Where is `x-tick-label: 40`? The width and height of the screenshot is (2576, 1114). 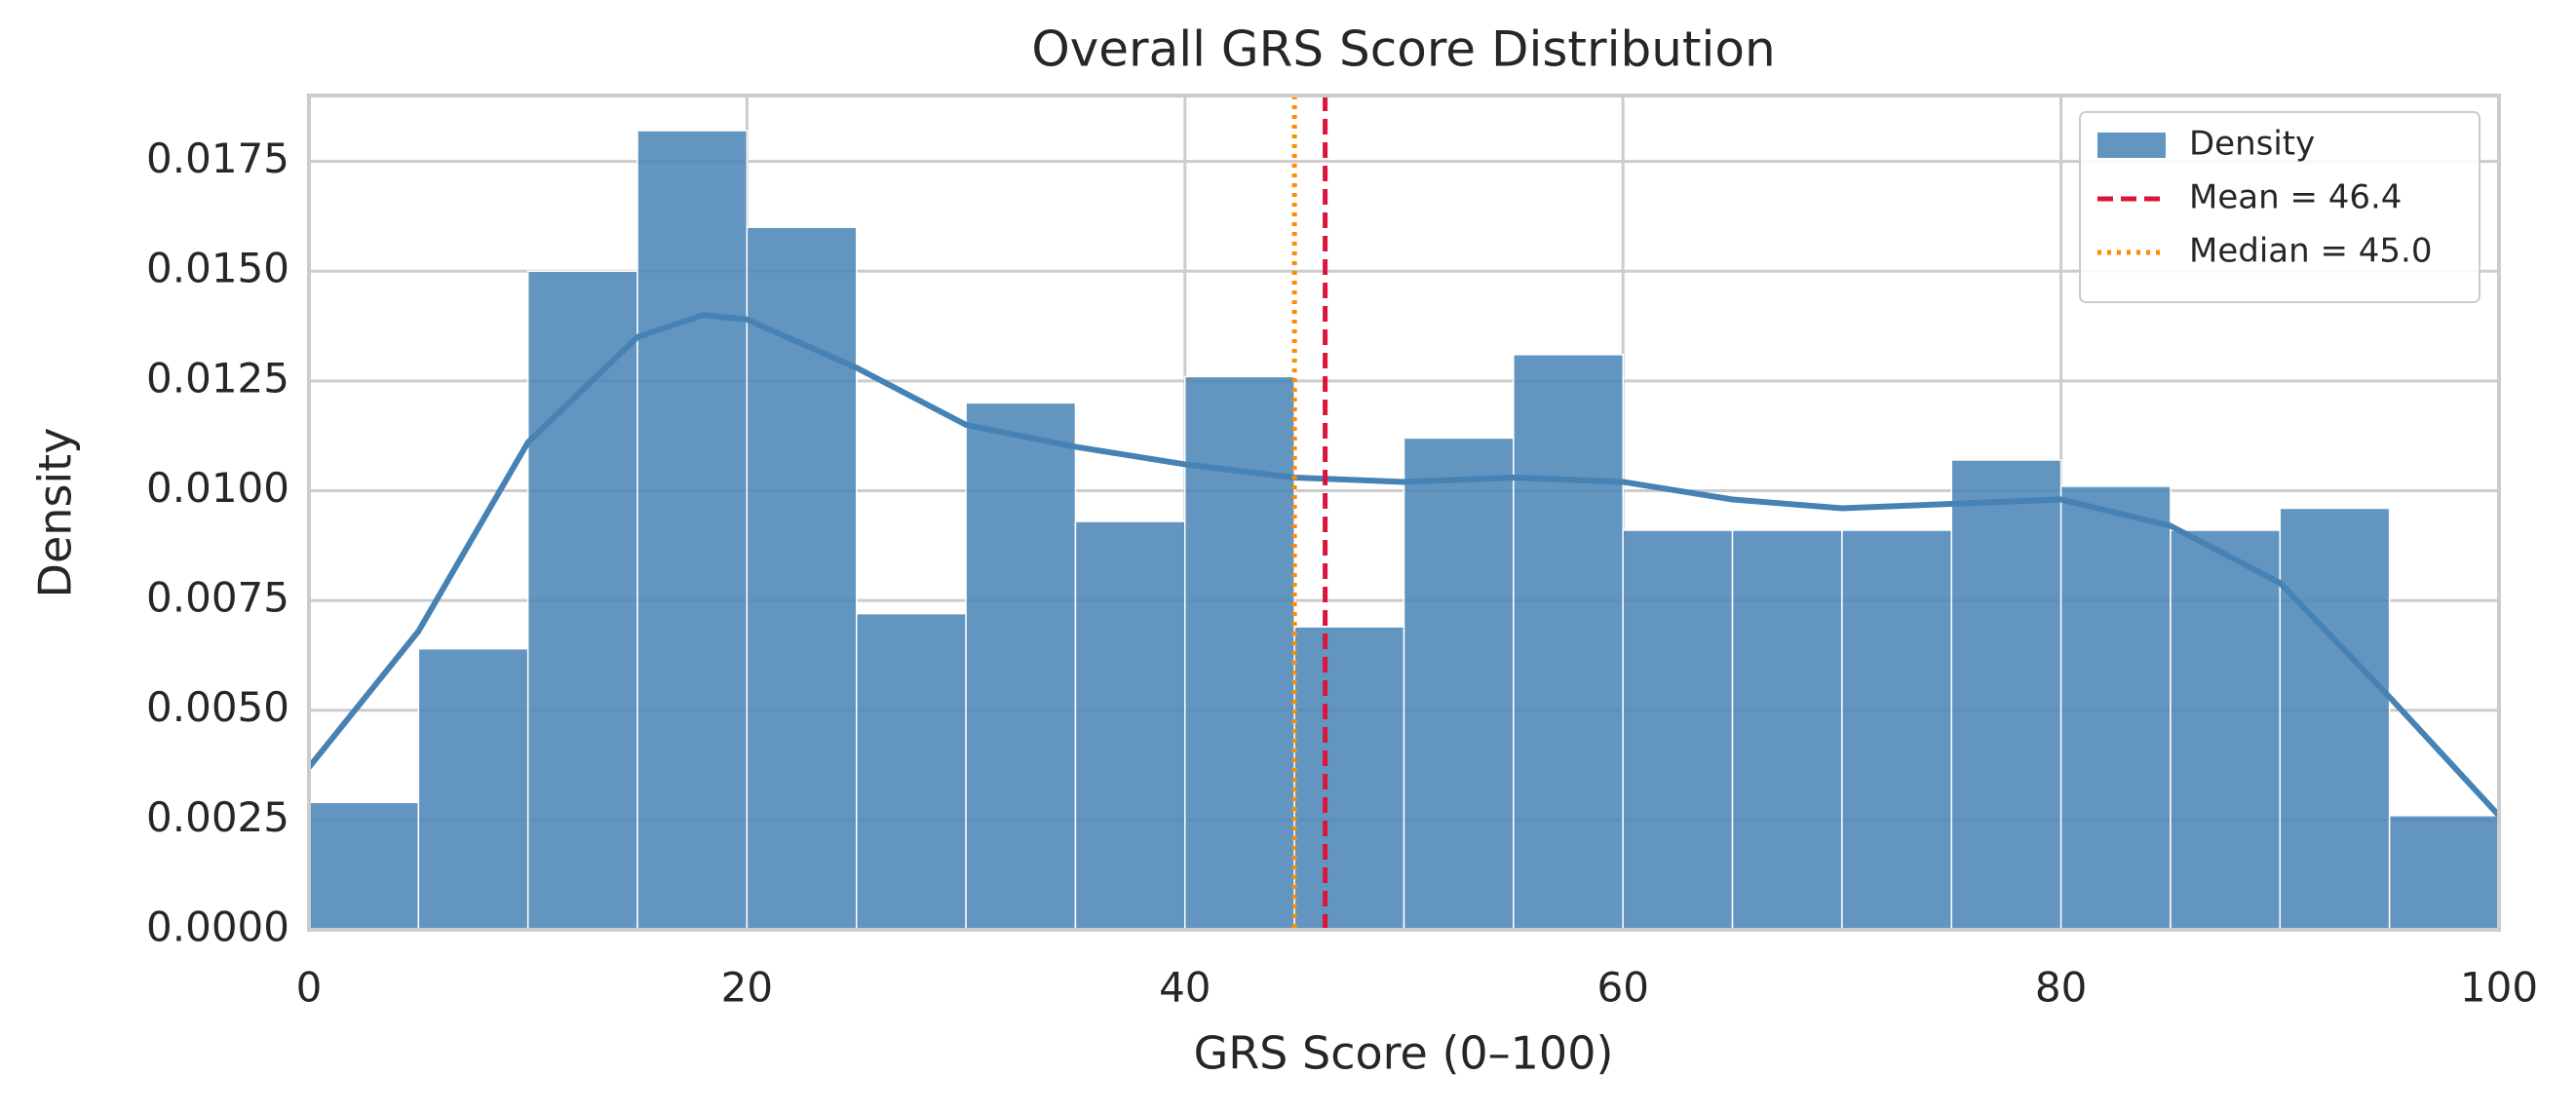
x-tick-label: 40 is located at coordinates (1185, 988).